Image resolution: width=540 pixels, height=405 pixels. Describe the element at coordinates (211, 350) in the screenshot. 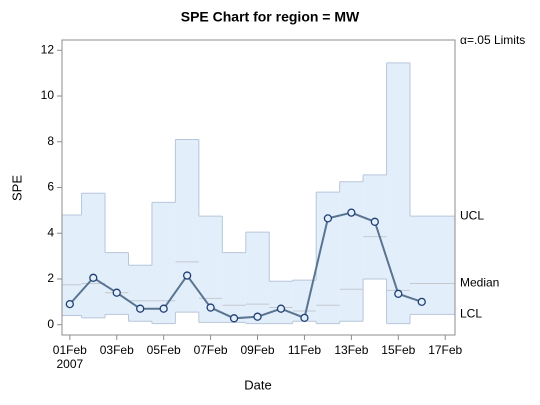

I see `x-tick-label: 07Feb` at that location.